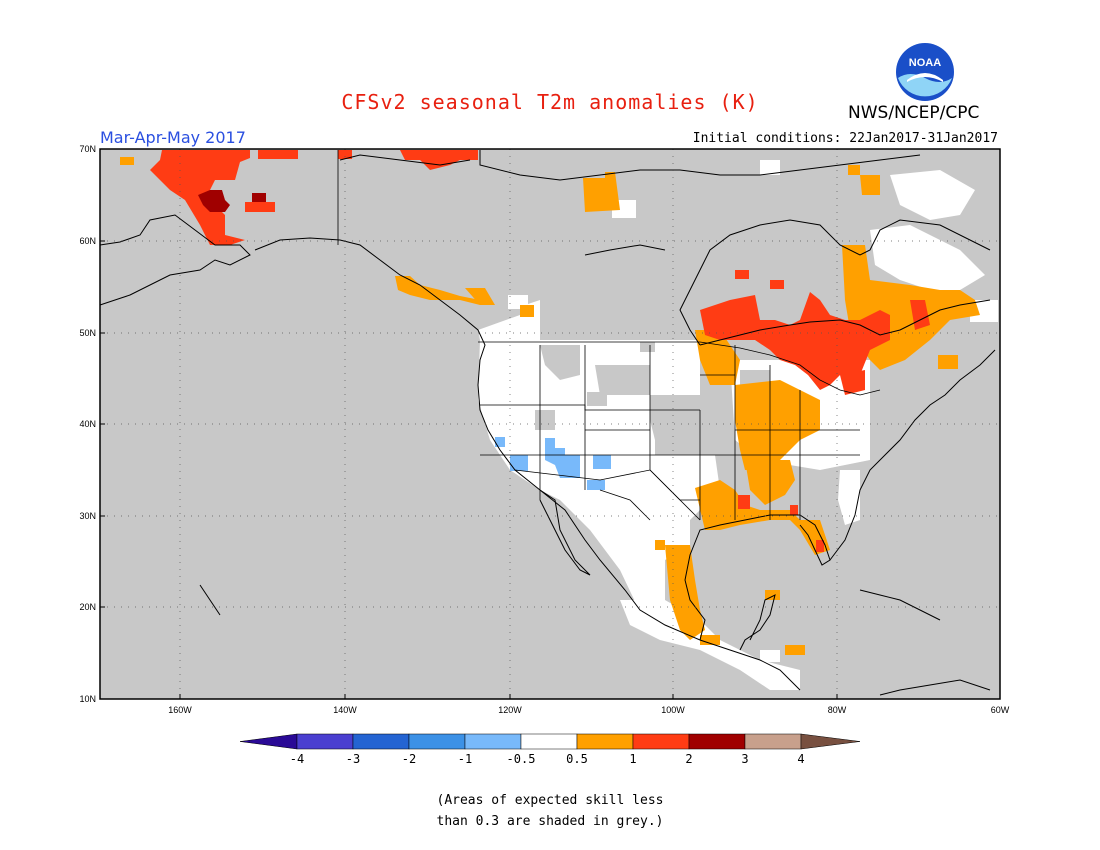  I want to click on colorbar-label: 2, so click(688, 759).